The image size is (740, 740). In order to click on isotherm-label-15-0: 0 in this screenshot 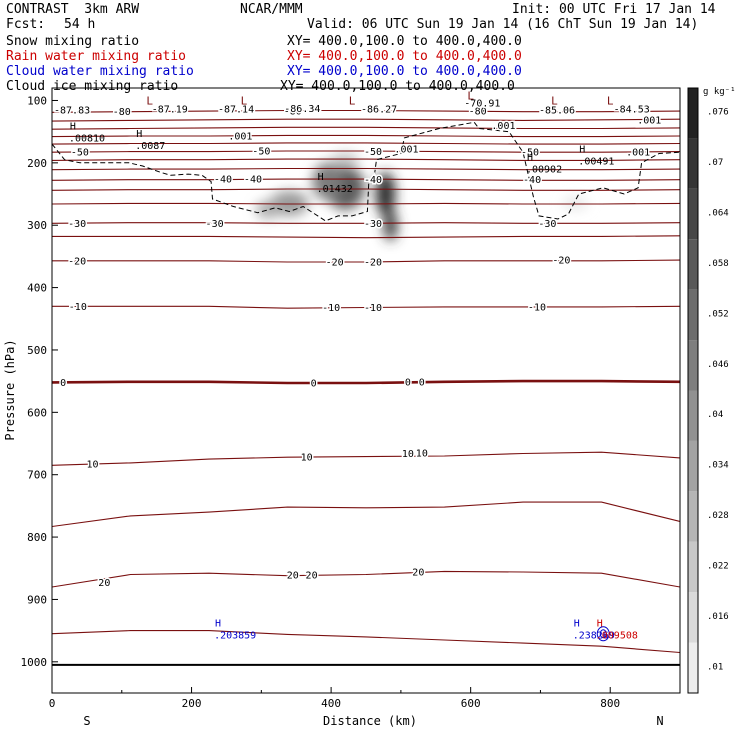, I will do `click(63, 383)`.